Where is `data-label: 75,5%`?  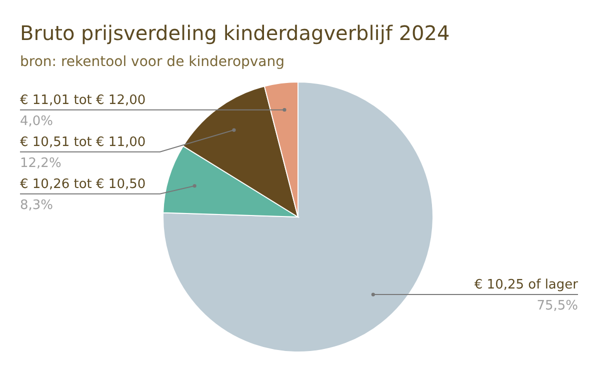 data-label: 75,5% is located at coordinates (557, 306).